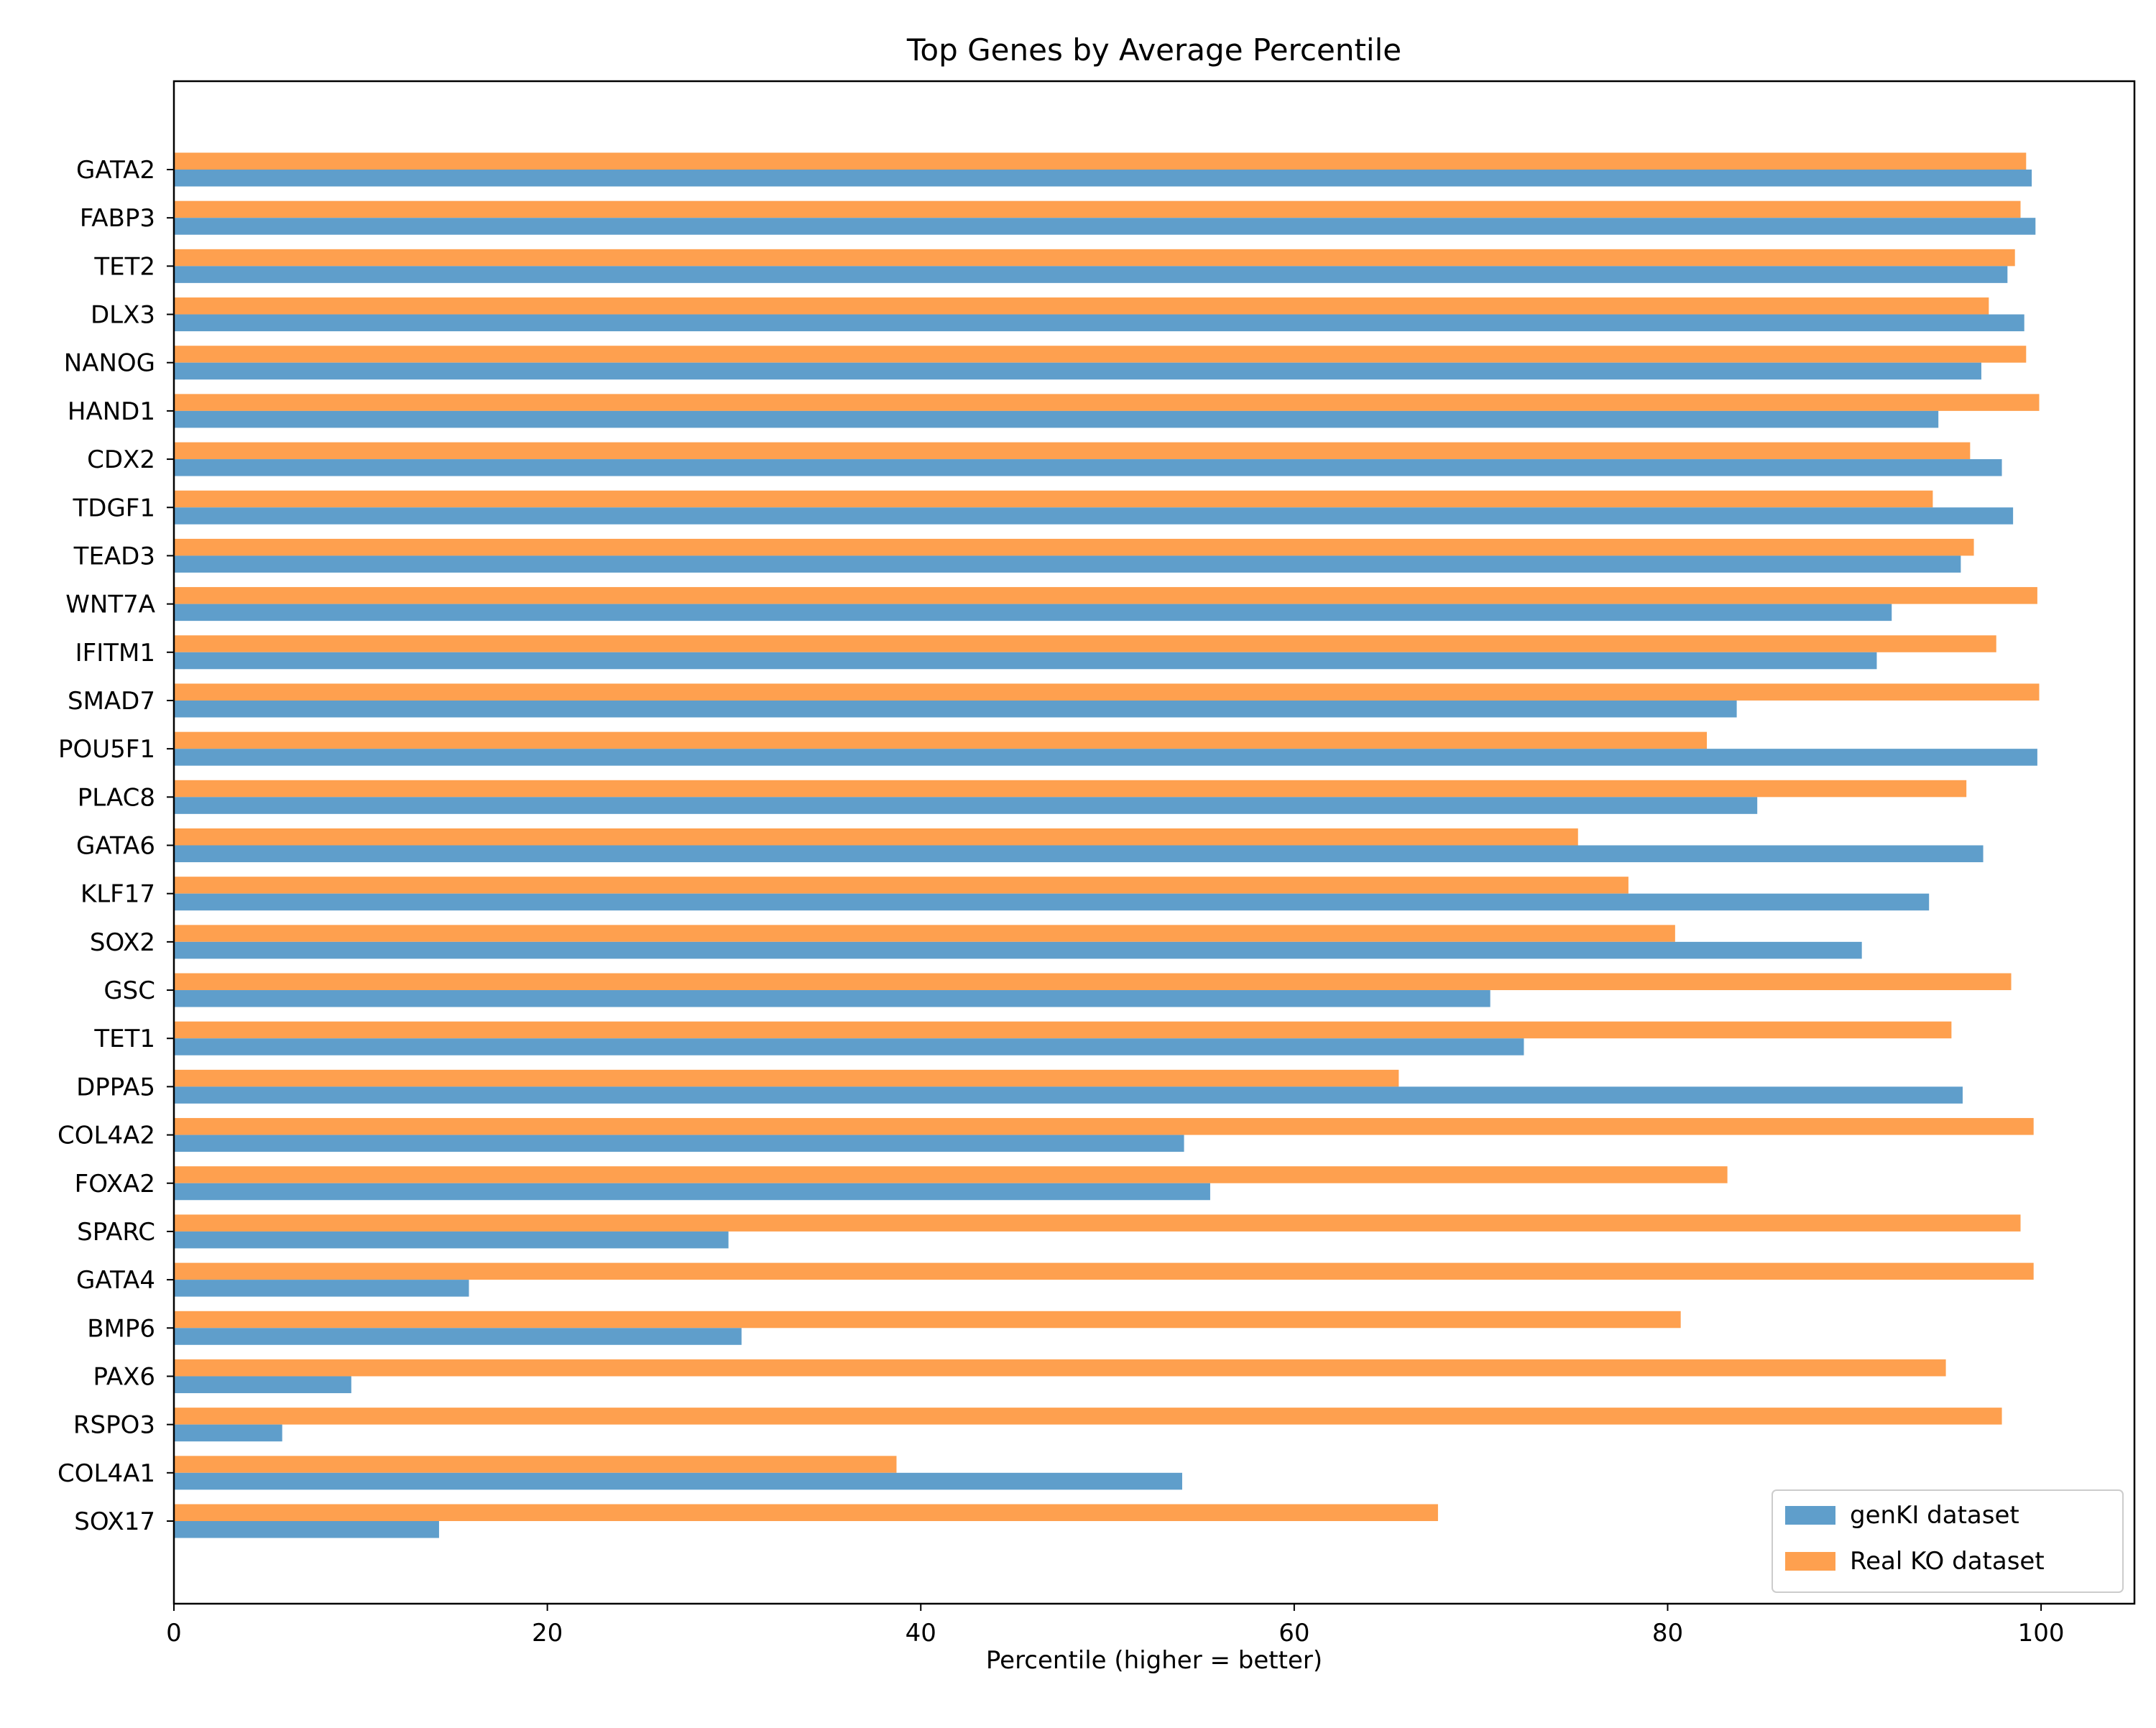 The width and height of the screenshot is (2156, 1728). Describe the element at coordinates (1107, 692) in the screenshot. I see `bar-real-ko-smad7` at that location.